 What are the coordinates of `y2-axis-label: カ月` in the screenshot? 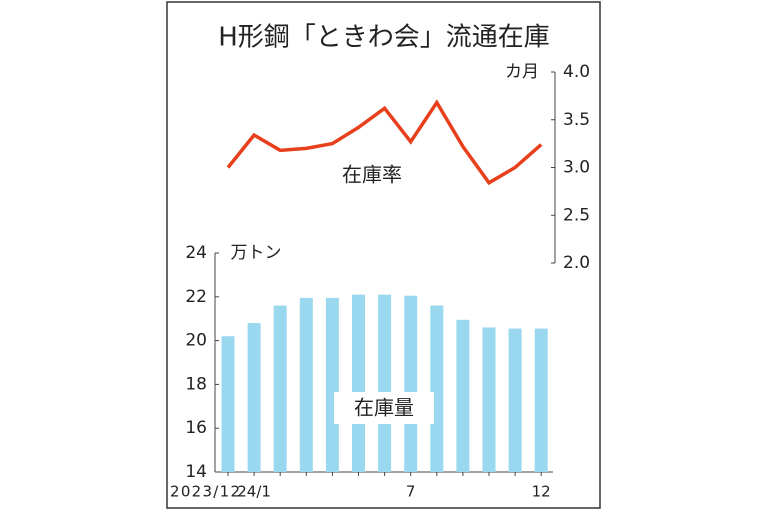 It's located at (522, 72).